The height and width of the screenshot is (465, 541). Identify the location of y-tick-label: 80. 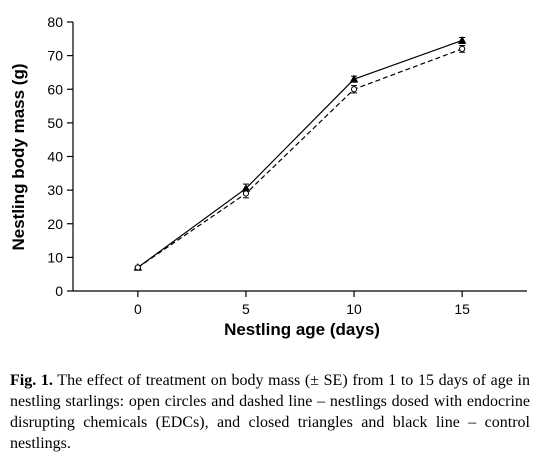
(55, 22).